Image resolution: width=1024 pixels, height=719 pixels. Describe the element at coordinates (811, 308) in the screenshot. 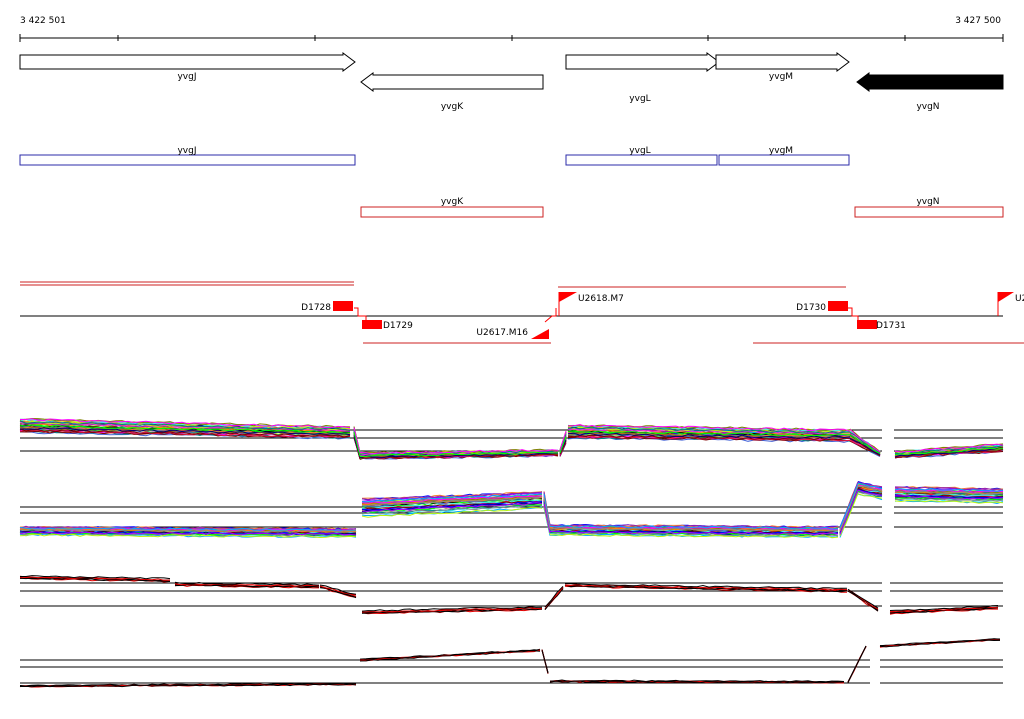

I see `marker-label-d1730: D1730` at that location.